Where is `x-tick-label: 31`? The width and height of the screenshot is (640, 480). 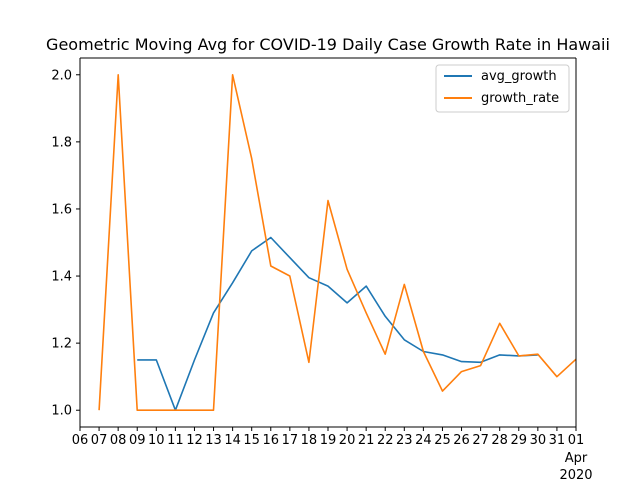 x-tick-label: 31 is located at coordinates (557, 440).